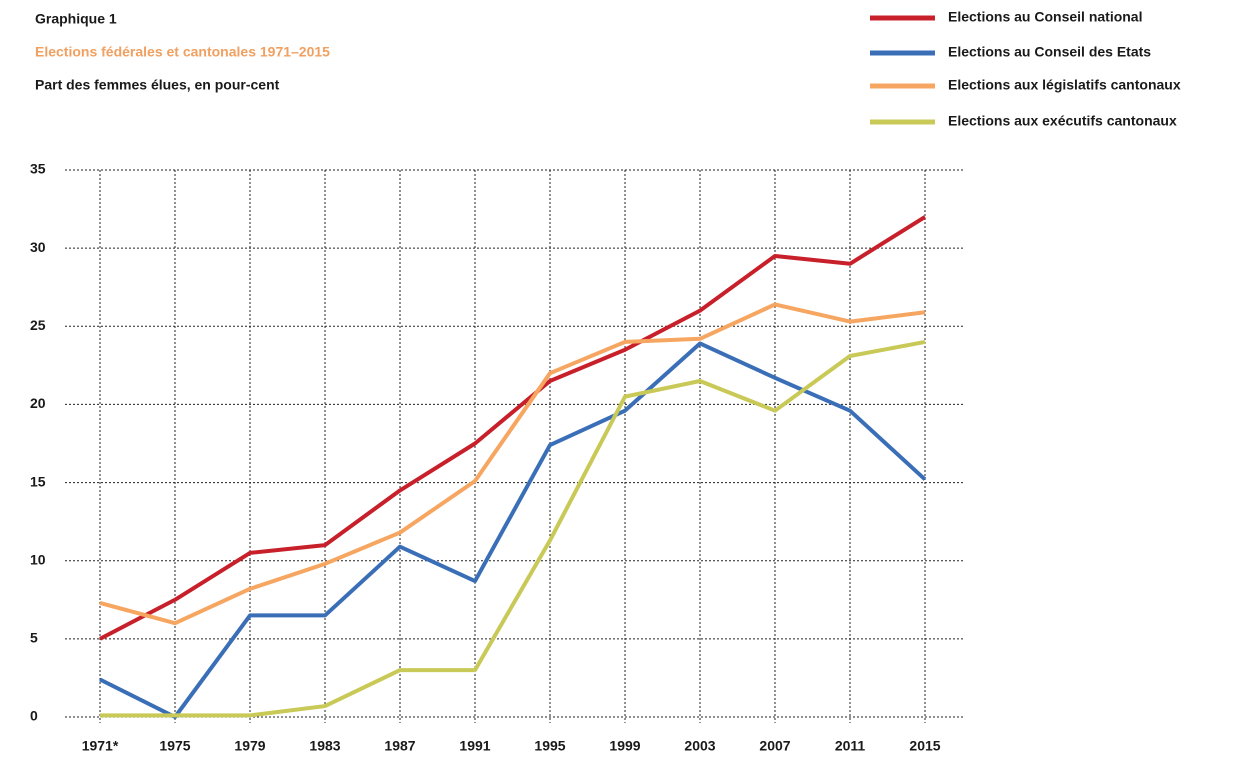 This screenshot has width=1254, height=757. Describe the element at coordinates (34, 638) in the screenshot. I see `y-tick-label: 5` at that location.